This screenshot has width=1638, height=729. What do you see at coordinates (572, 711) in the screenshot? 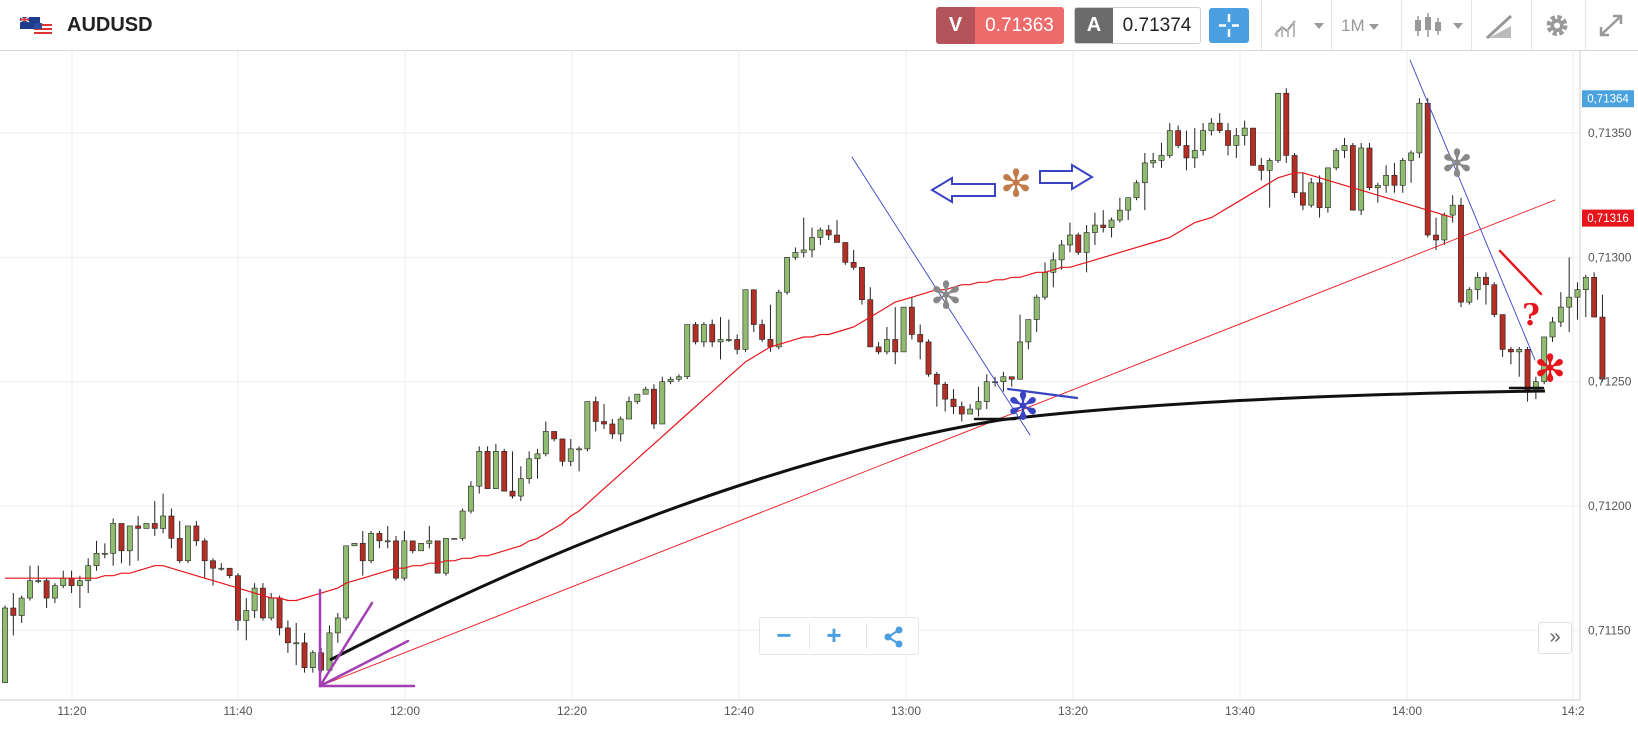
I see `x-tick-label: 12:20` at bounding box center [572, 711].